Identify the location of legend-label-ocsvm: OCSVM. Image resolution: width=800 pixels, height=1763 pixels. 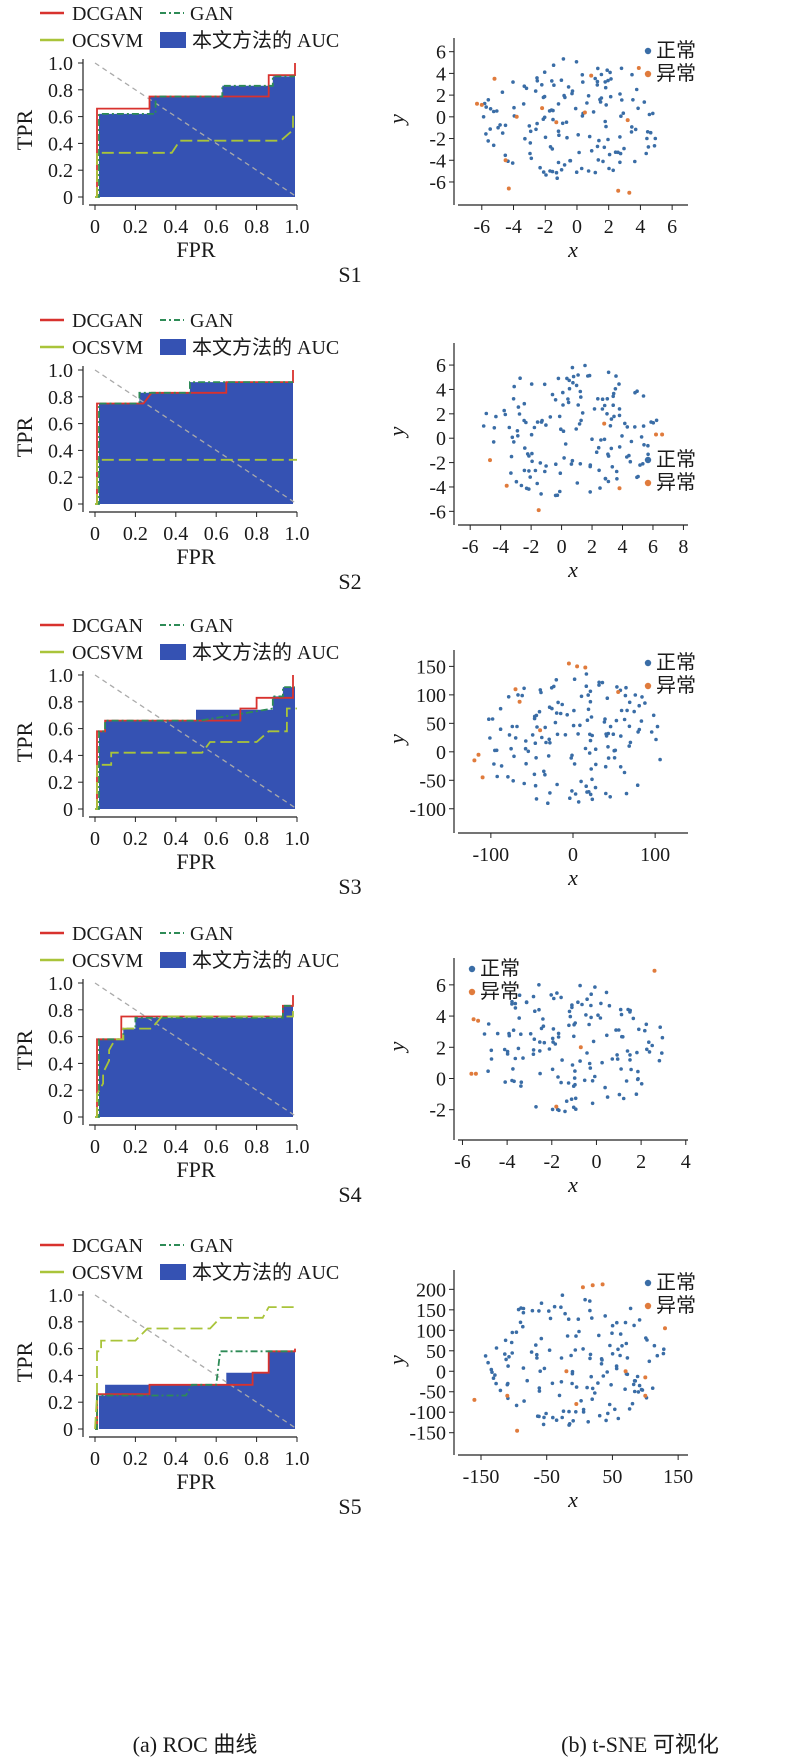
(107, 348).